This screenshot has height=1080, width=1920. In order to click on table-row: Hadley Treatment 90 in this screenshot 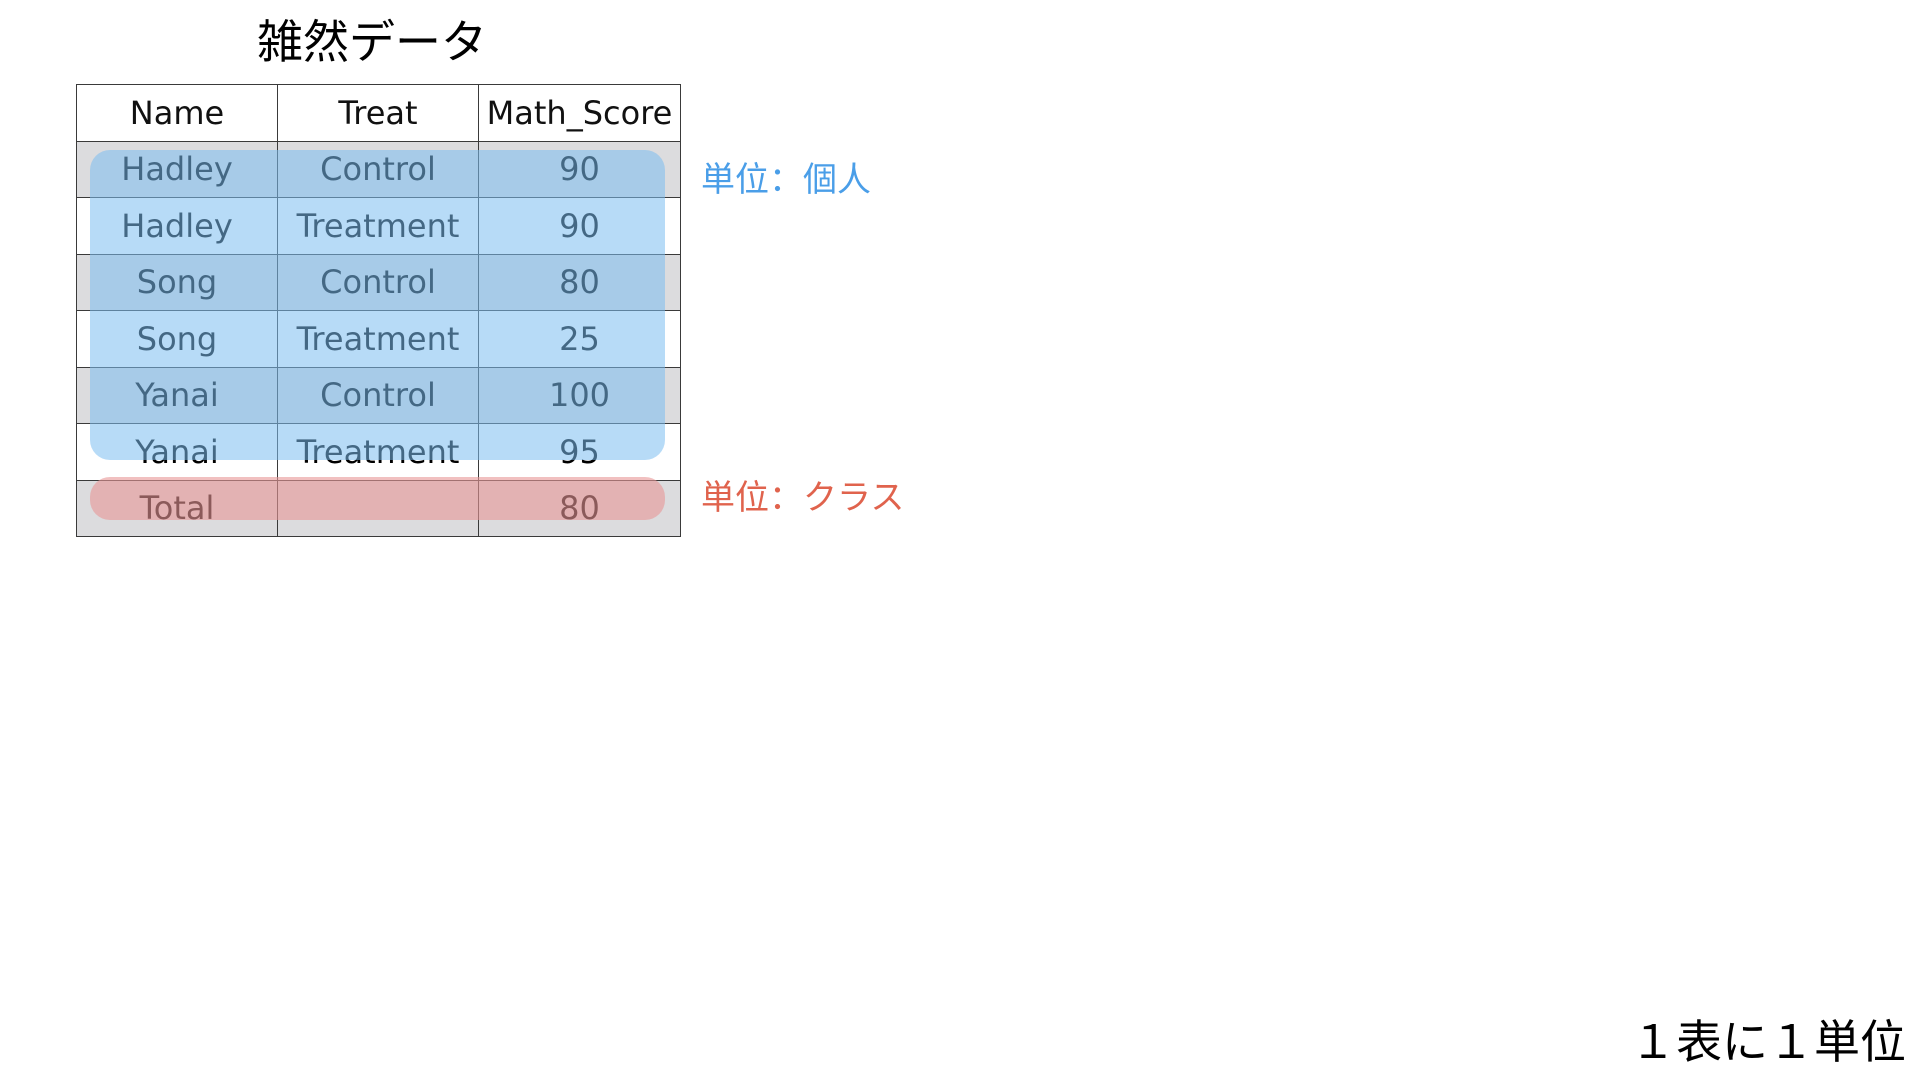, I will do `click(378, 226)`.